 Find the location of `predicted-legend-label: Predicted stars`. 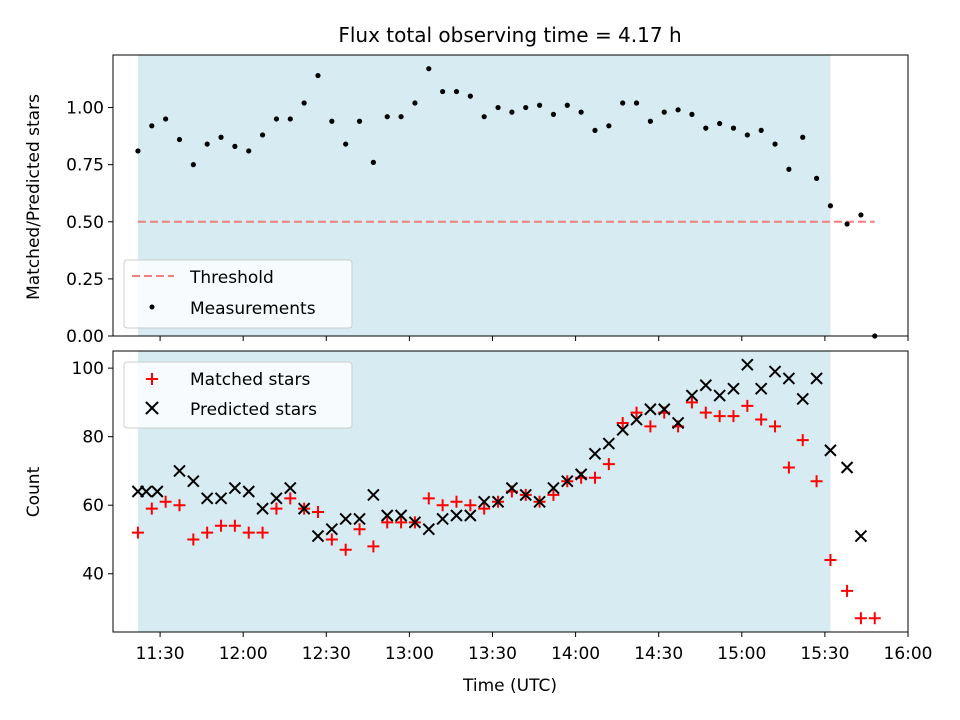

predicted-legend-label: Predicted stars is located at coordinates (253, 410).